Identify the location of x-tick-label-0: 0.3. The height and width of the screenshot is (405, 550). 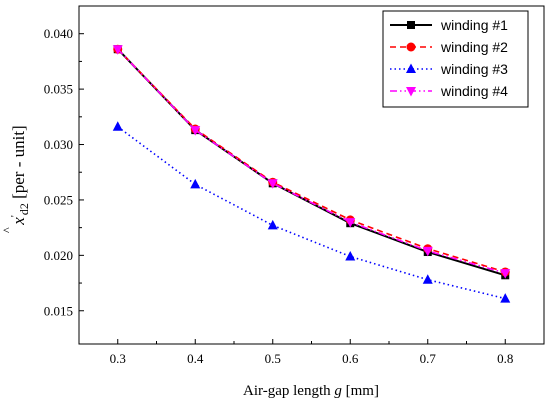
(118, 358).